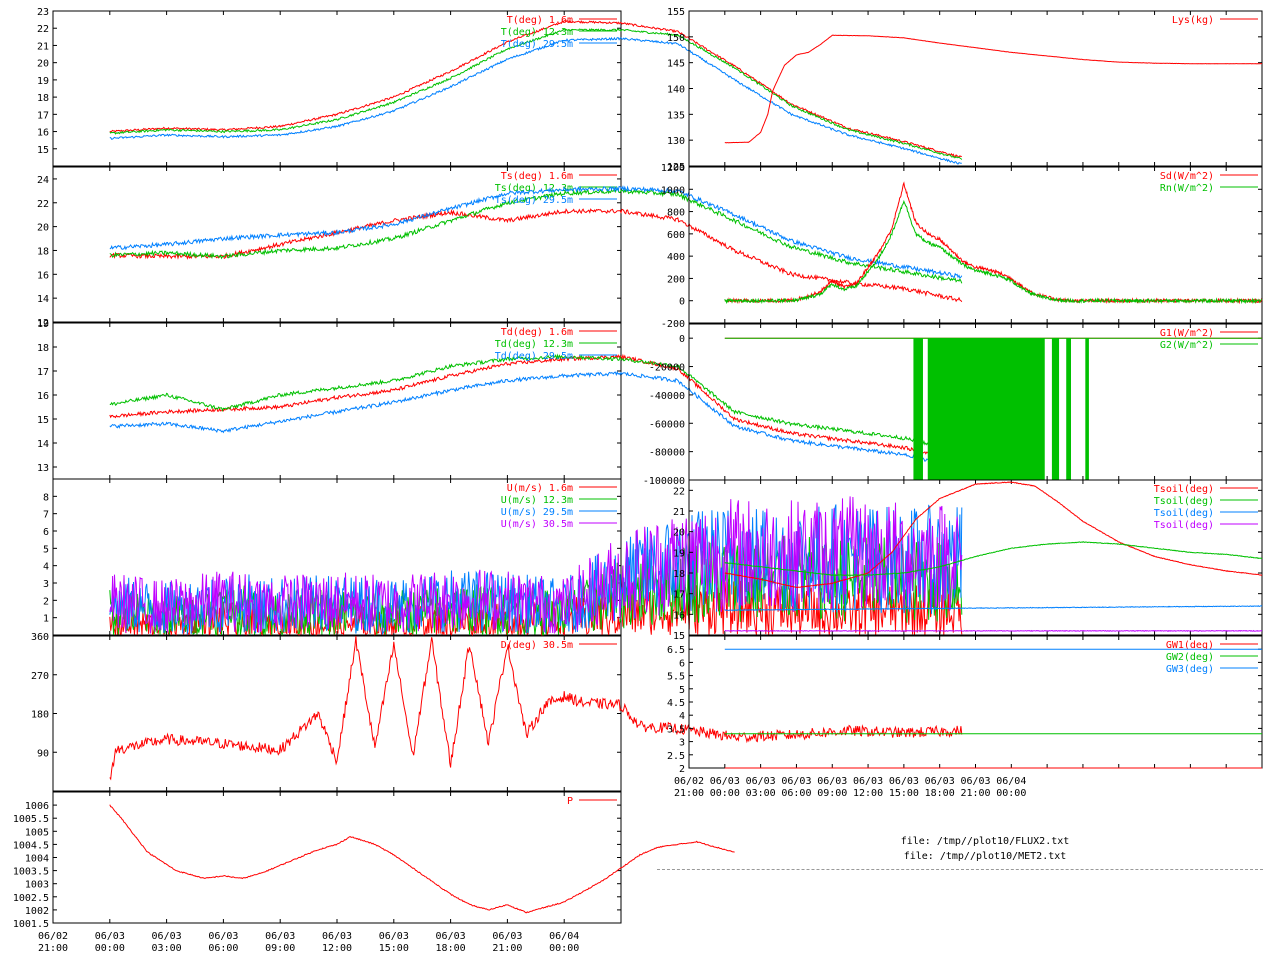 The height and width of the screenshot is (960, 1280). Describe the element at coordinates (537, 500) in the screenshot. I see `legend-label: U(m/s) 12.3m` at that location.